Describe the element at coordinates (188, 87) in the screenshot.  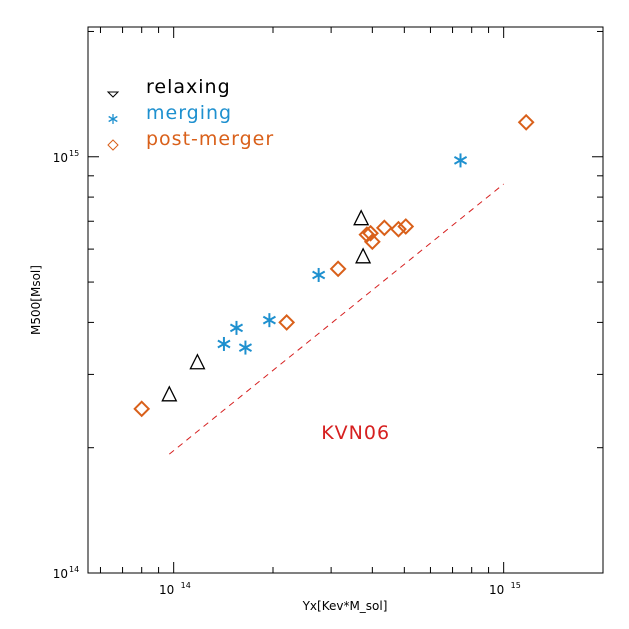
I see `legend-label-relaxing: relaxing` at that location.